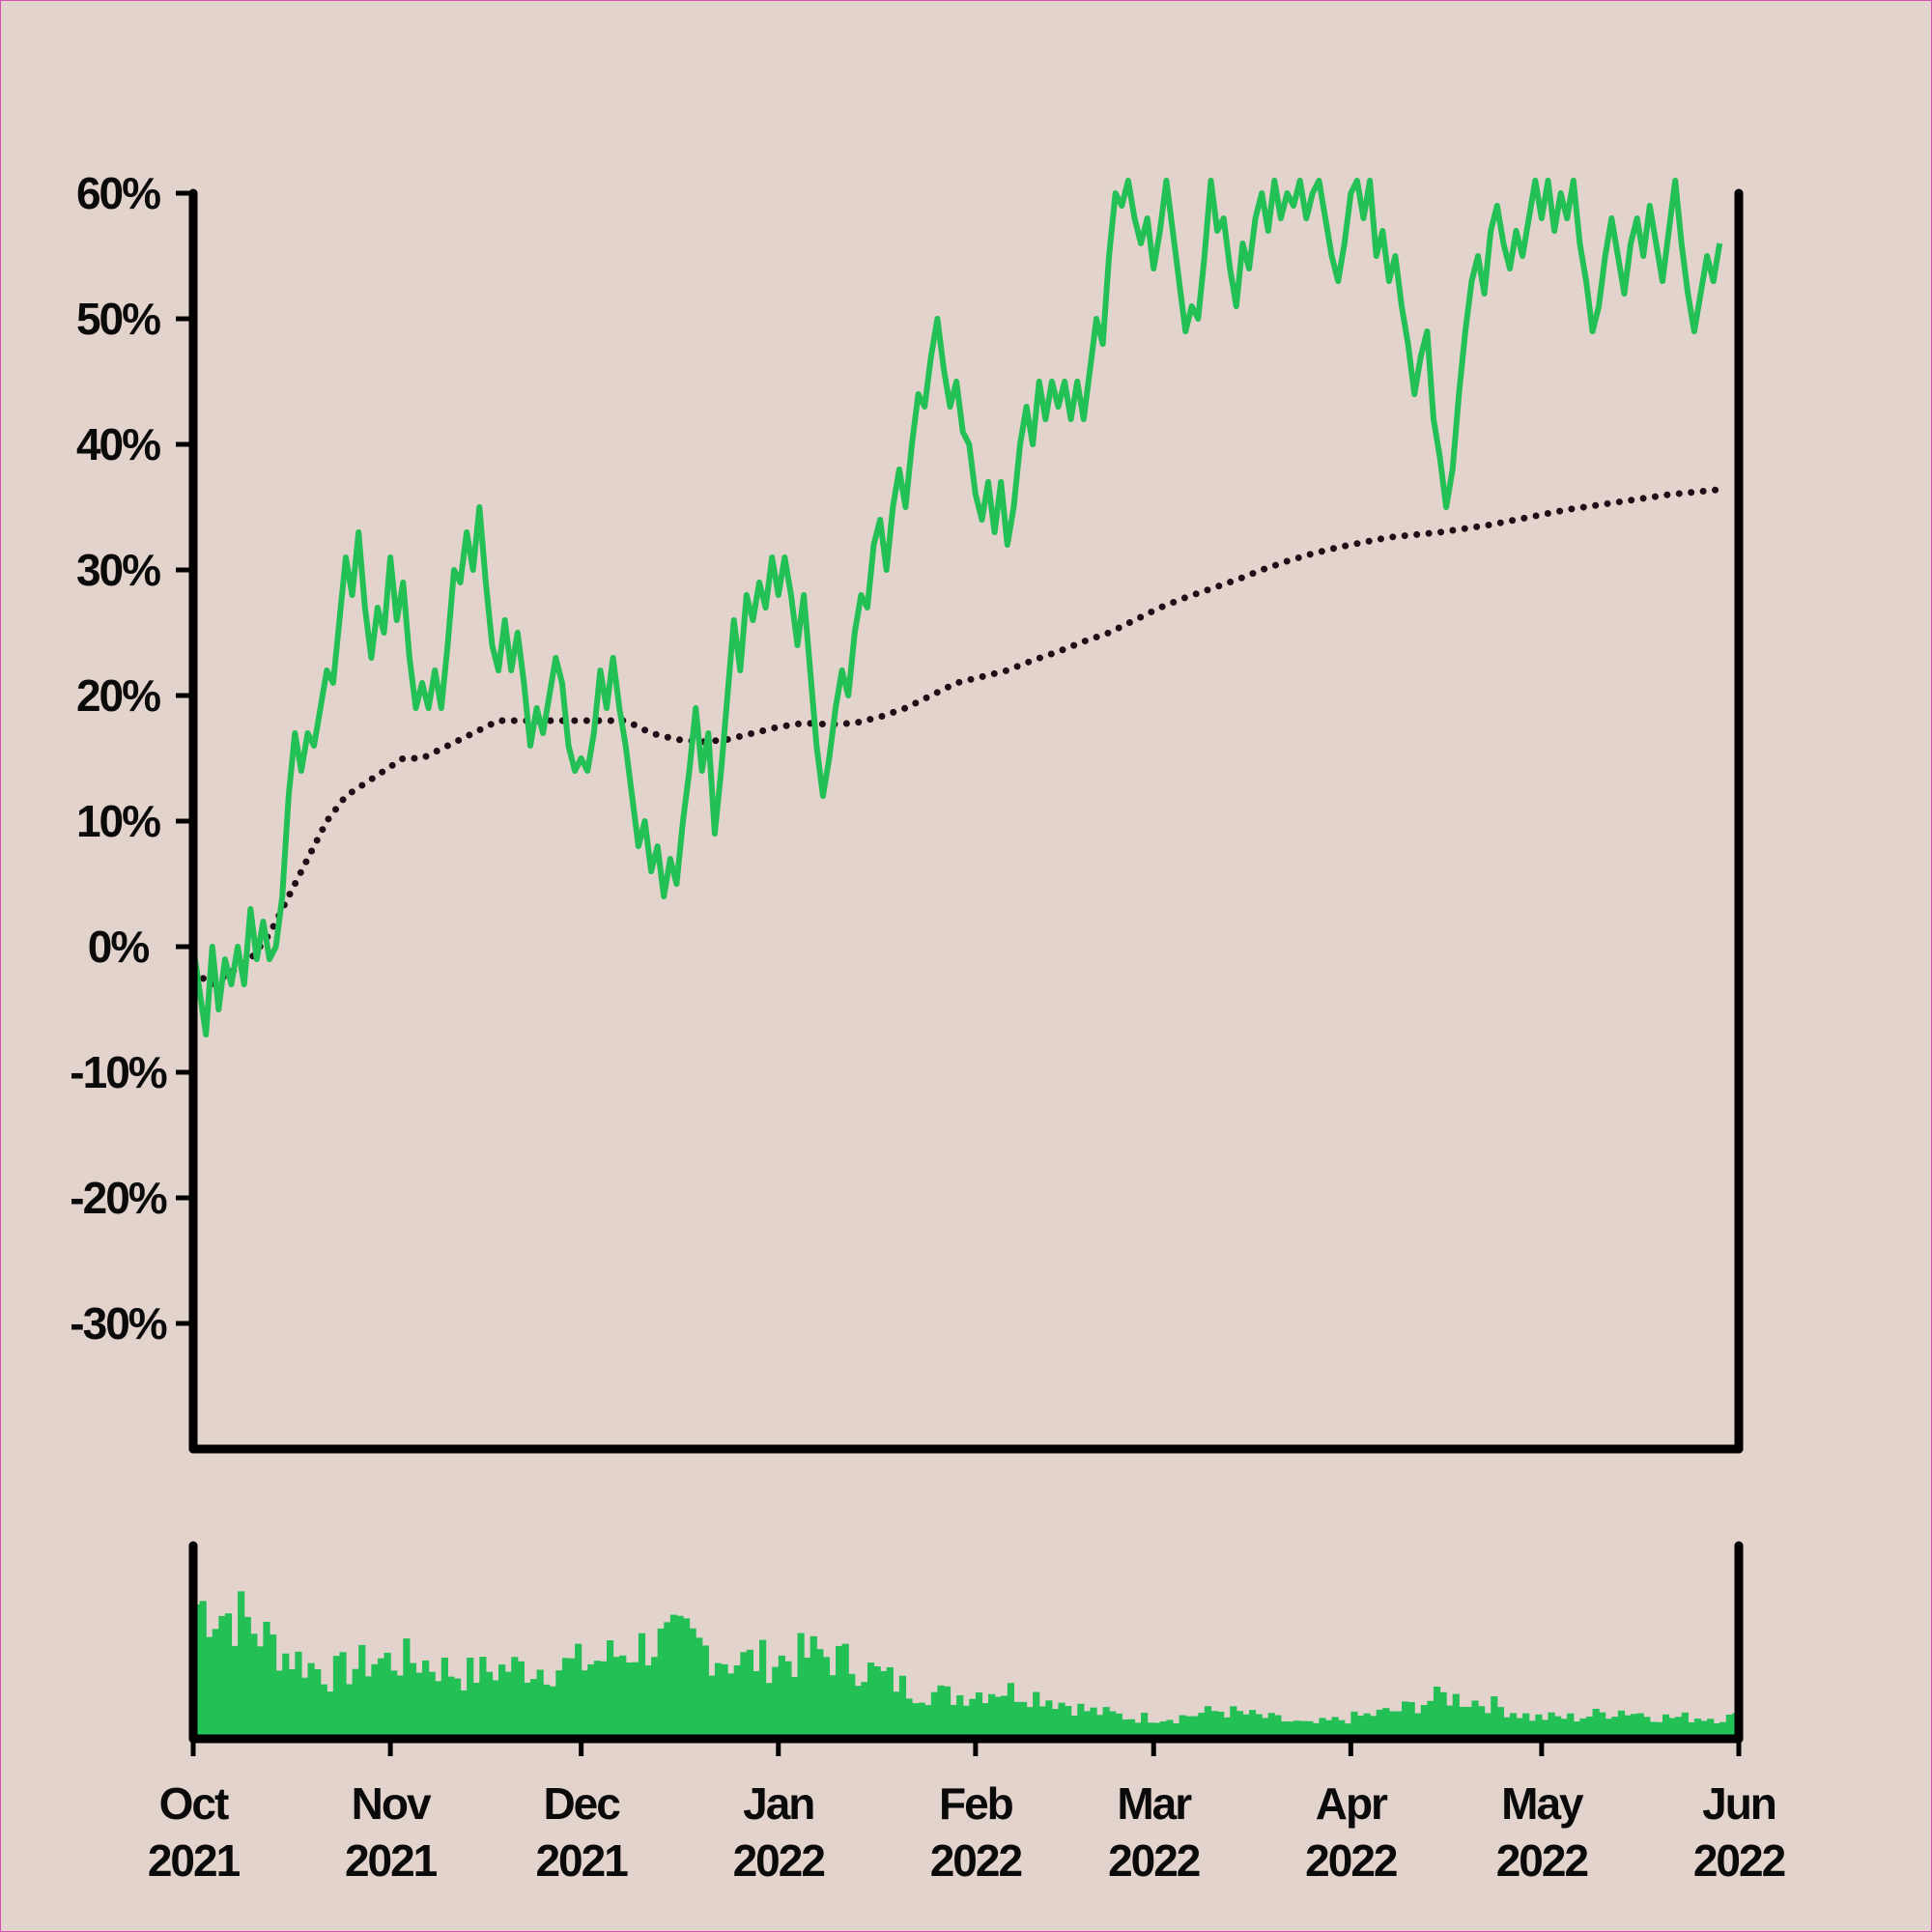  Describe the element at coordinates (194, 1803) in the screenshot. I see `x-tick-label-month: Oct` at that location.